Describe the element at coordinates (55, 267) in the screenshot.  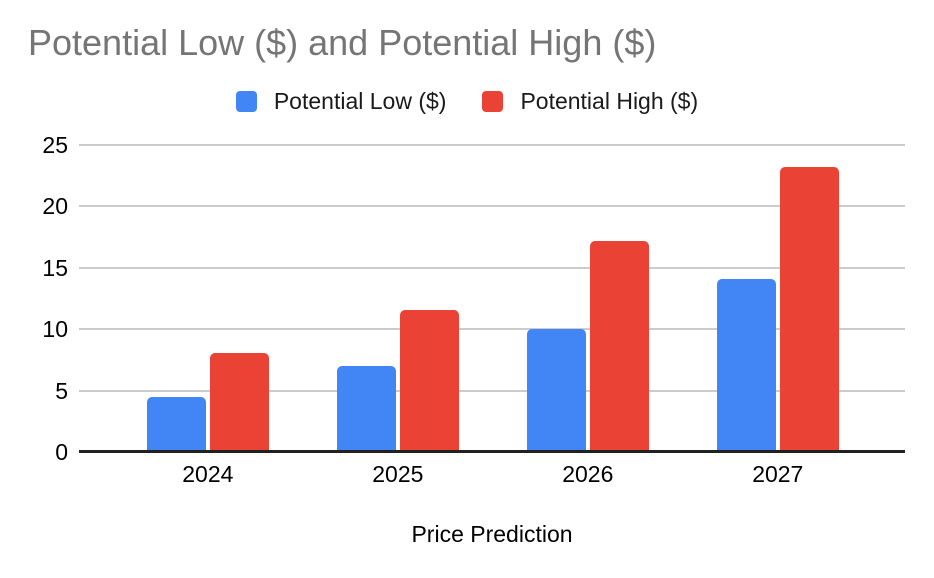
I see `y-tick-label: 15` at that location.